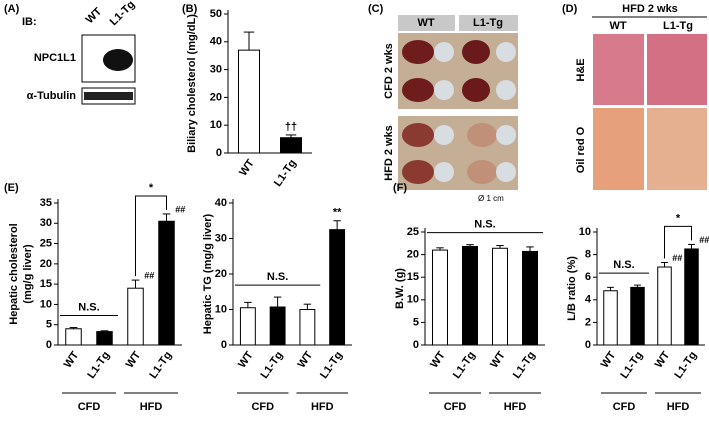 This screenshot has height=426, width=709. I want to click on row-label: α-Tubulin, so click(52, 96).